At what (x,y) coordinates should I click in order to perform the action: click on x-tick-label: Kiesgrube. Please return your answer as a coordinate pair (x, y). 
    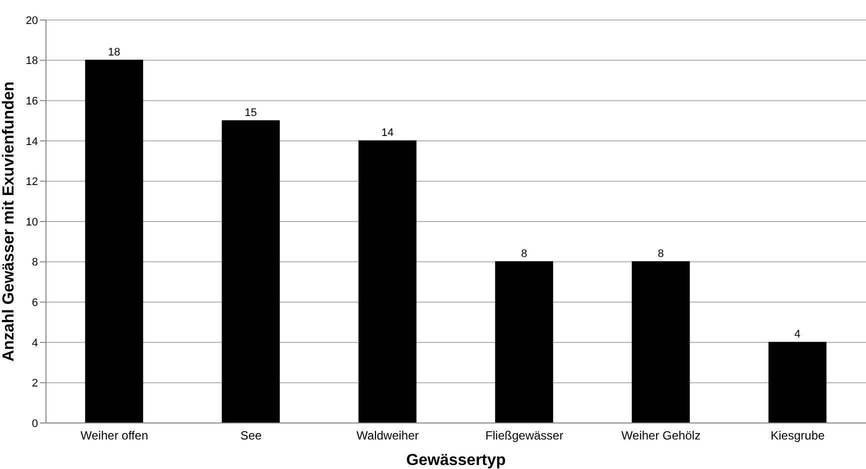
    Looking at the image, I should click on (798, 435).